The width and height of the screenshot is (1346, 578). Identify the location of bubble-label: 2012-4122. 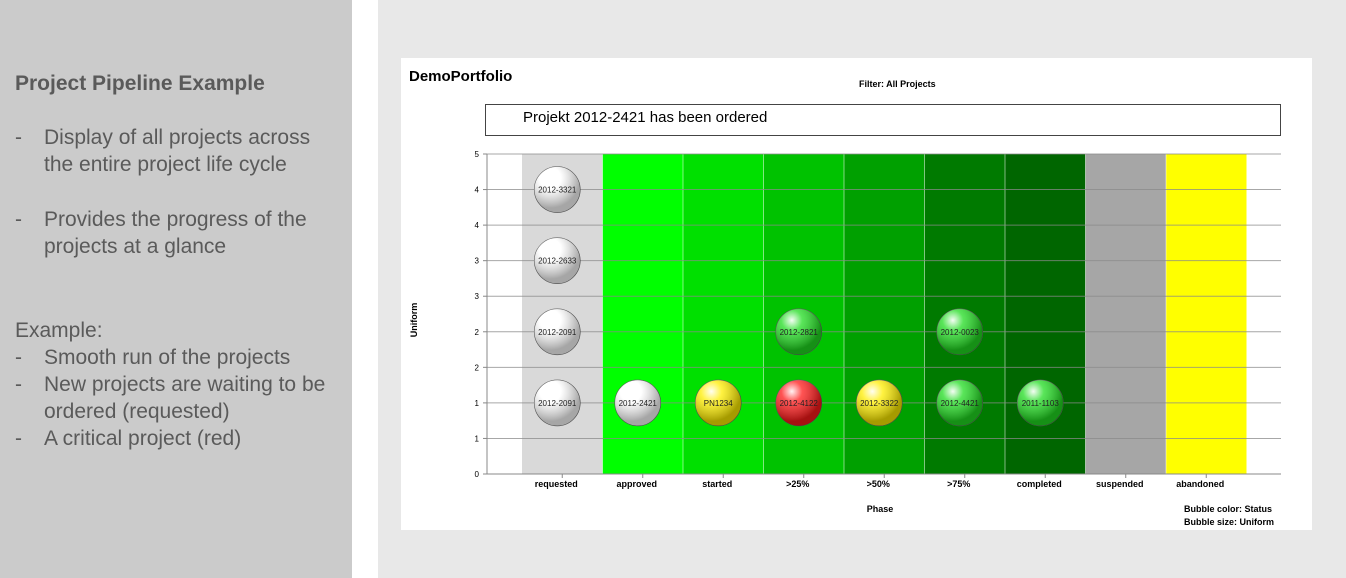
(799, 403).